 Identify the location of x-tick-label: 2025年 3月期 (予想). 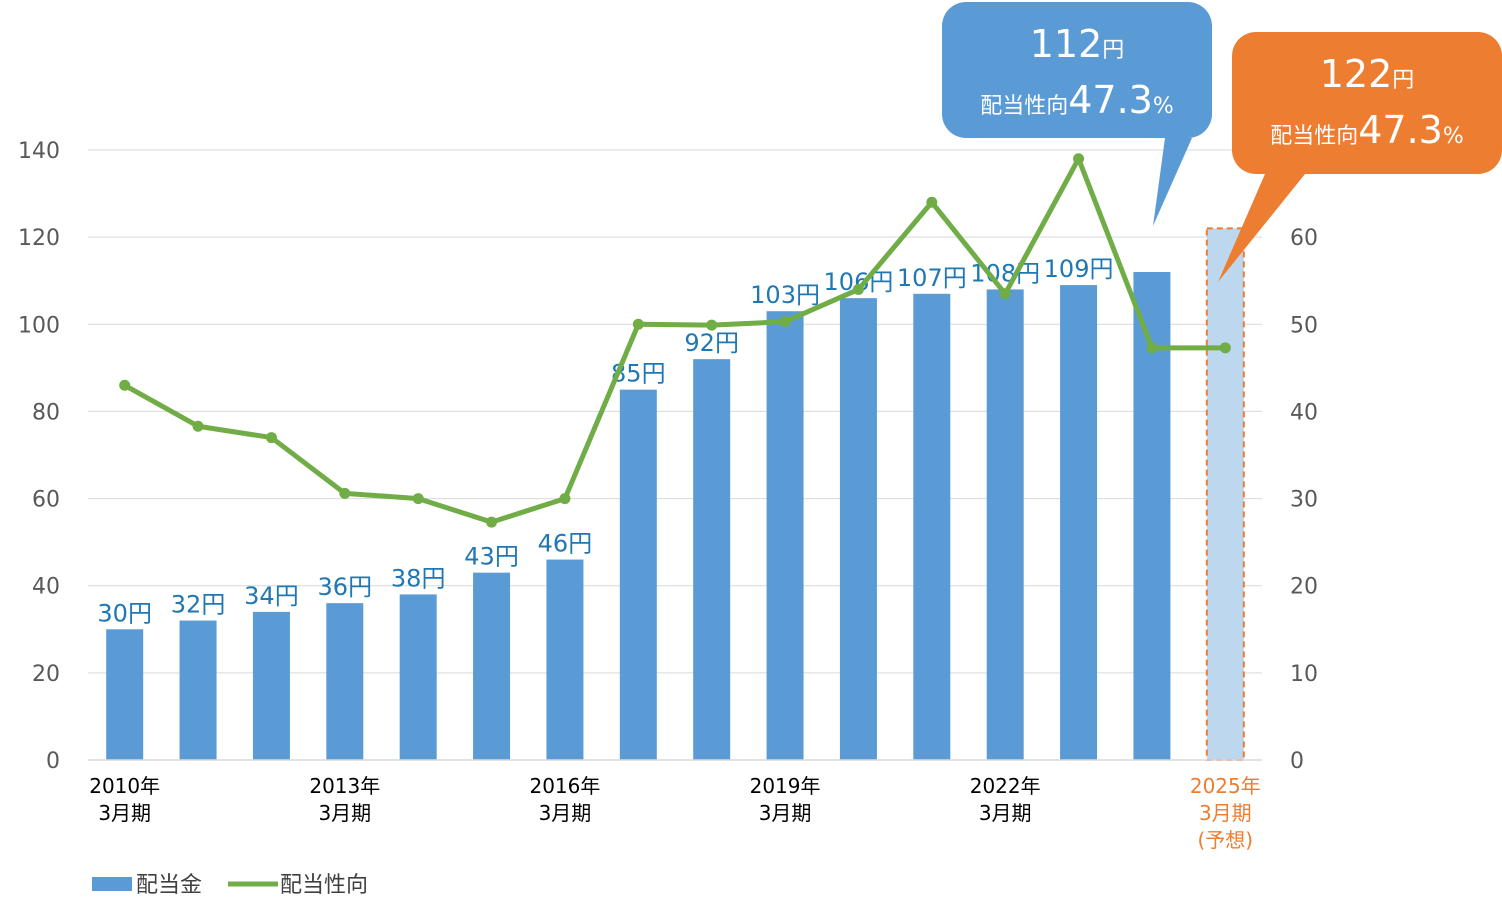
(1225, 813).